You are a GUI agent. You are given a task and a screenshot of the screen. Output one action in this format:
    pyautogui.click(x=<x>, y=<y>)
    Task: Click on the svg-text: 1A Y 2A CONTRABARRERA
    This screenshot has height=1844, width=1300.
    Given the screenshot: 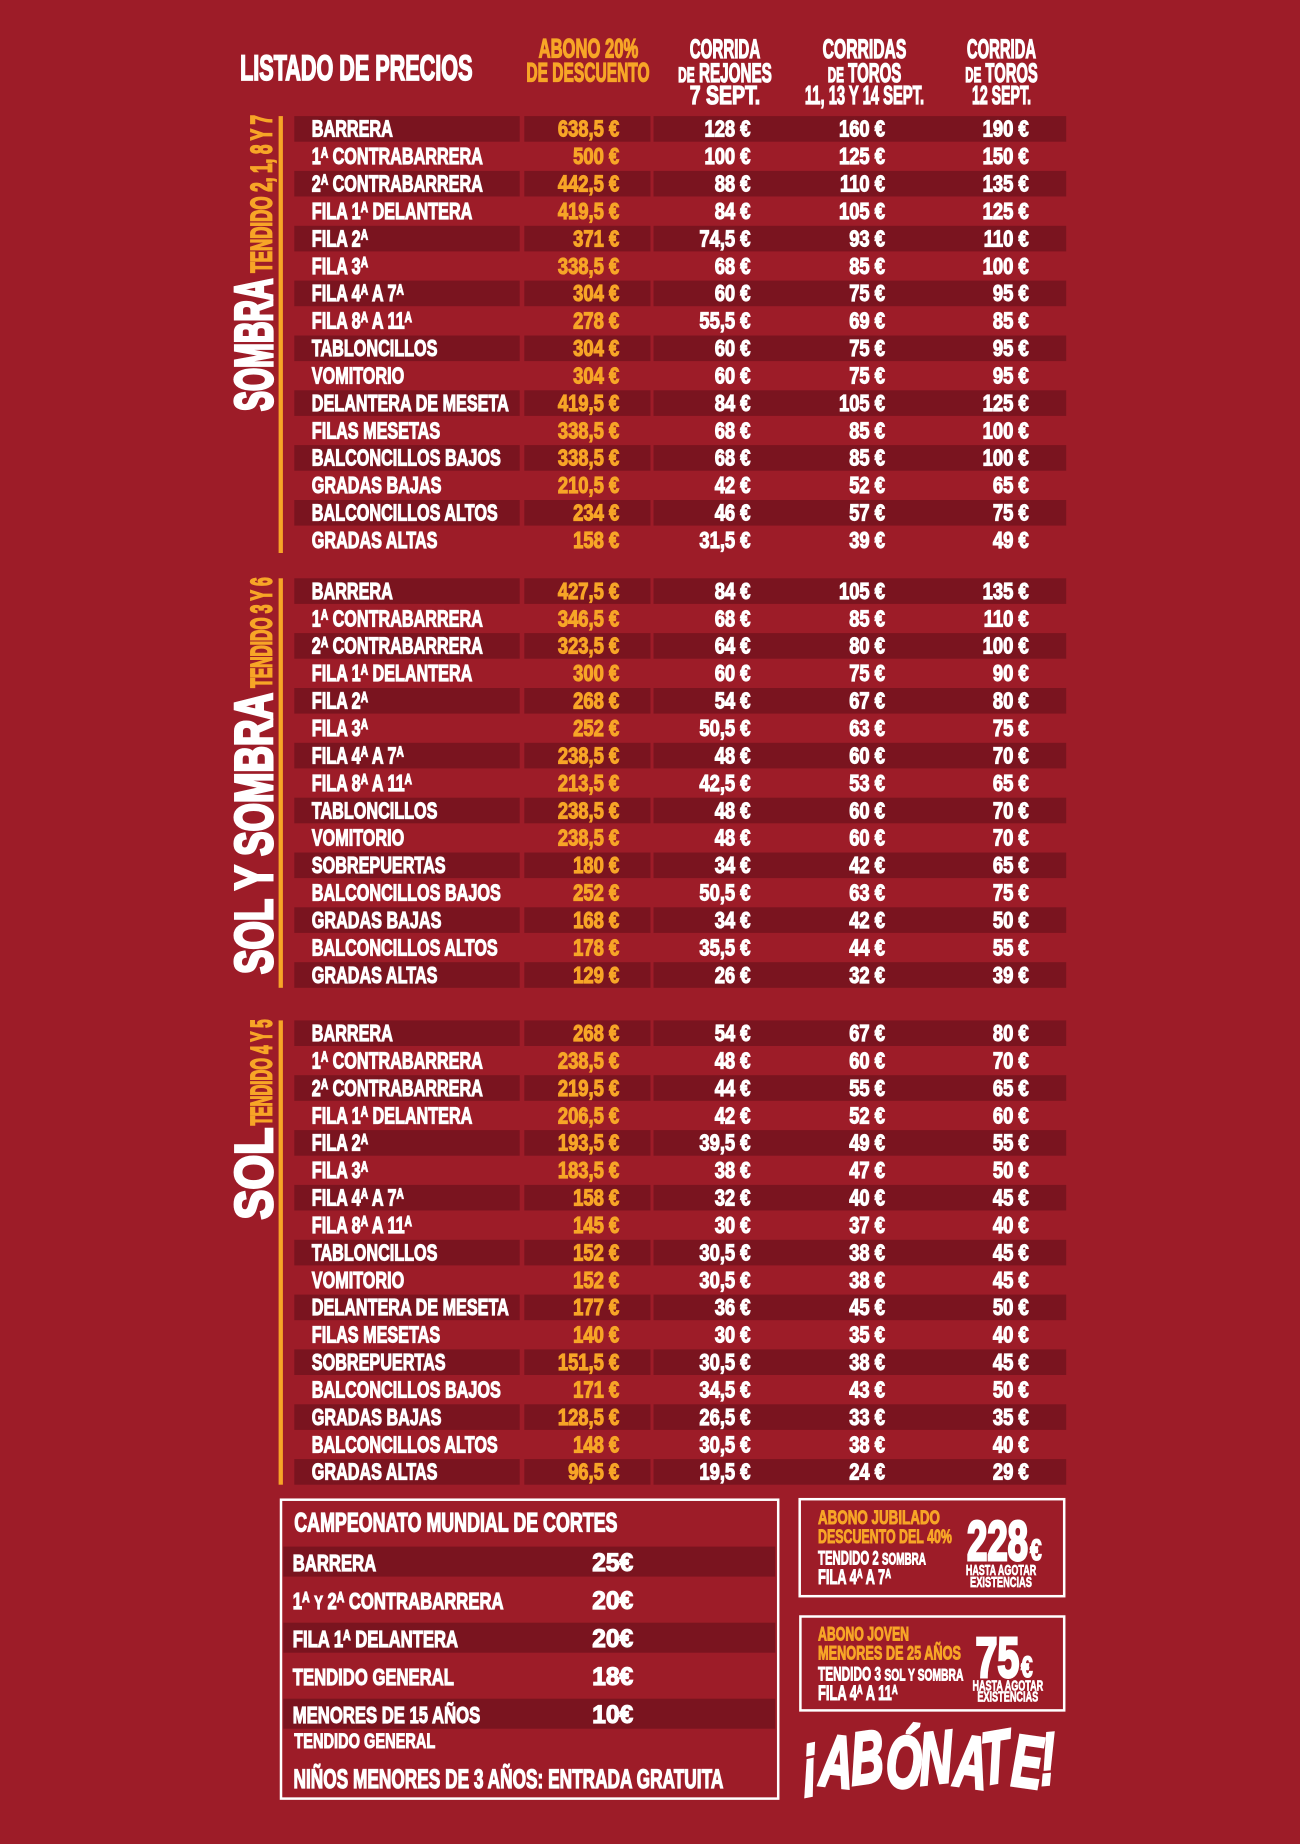 What is the action you would take?
    pyautogui.click(x=398, y=1601)
    